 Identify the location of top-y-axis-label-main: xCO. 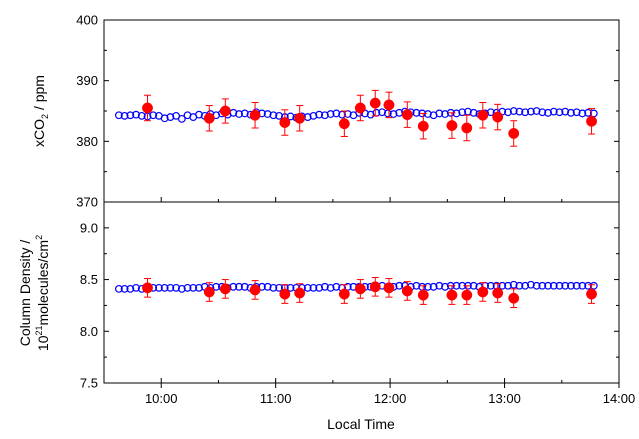
(39, 133).